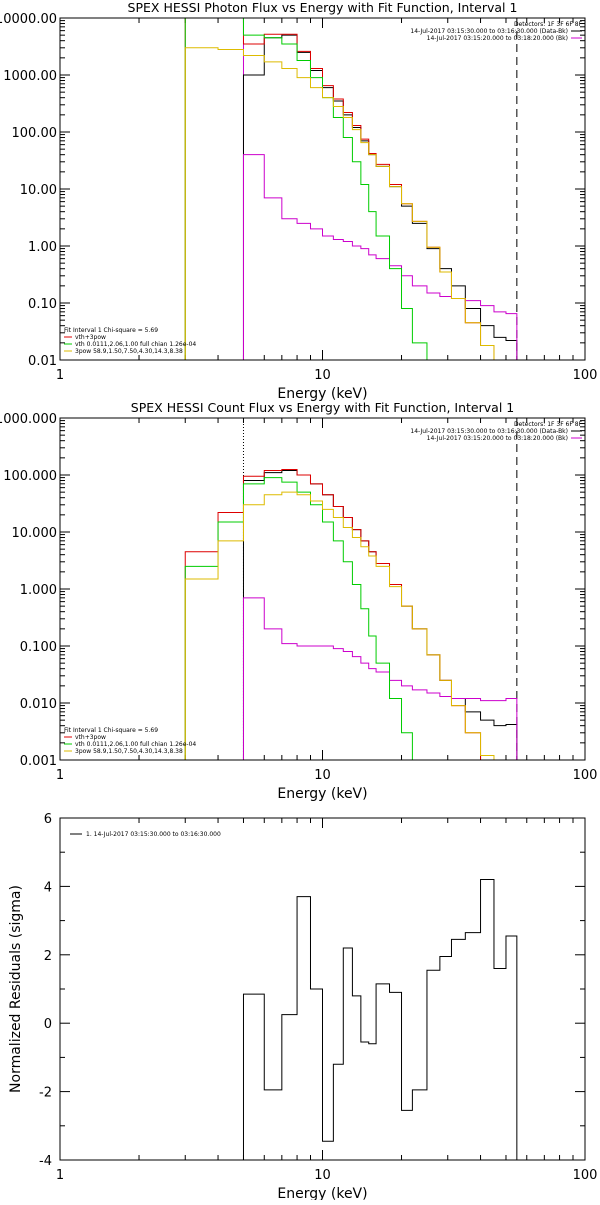 The image size is (600, 1205). What do you see at coordinates (48, 1024) in the screenshot?
I see `y-tick-label: 0` at bounding box center [48, 1024].